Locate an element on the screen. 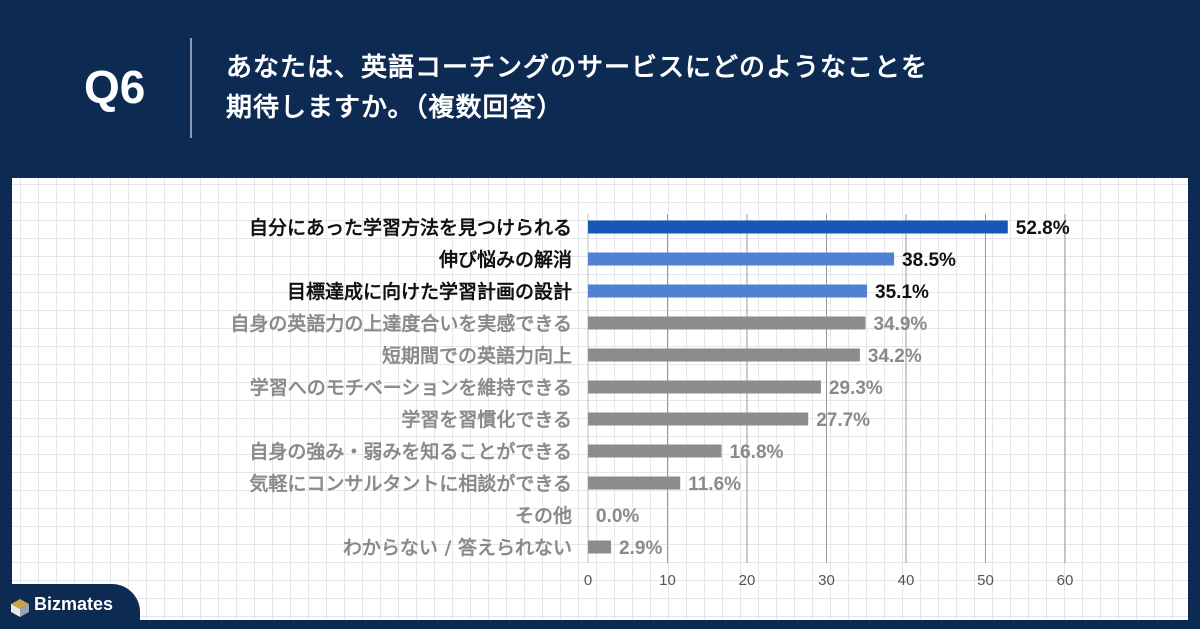 Image resolution: width=1200 pixels, height=629 pixels. category-label: その他 is located at coordinates (543, 515).